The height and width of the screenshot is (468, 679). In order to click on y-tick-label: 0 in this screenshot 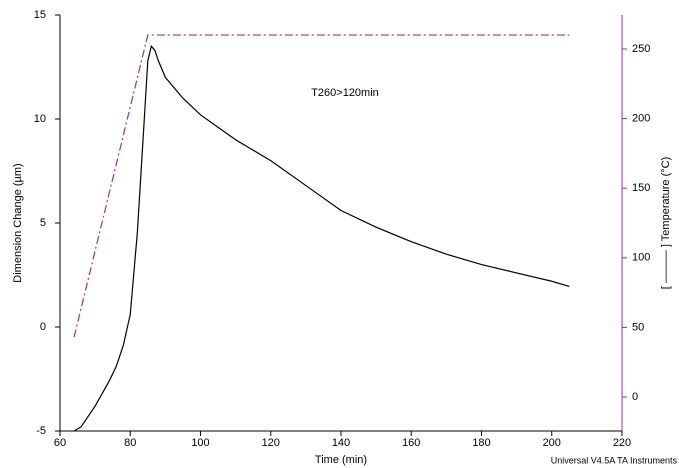, I will do `click(43, 327)`.